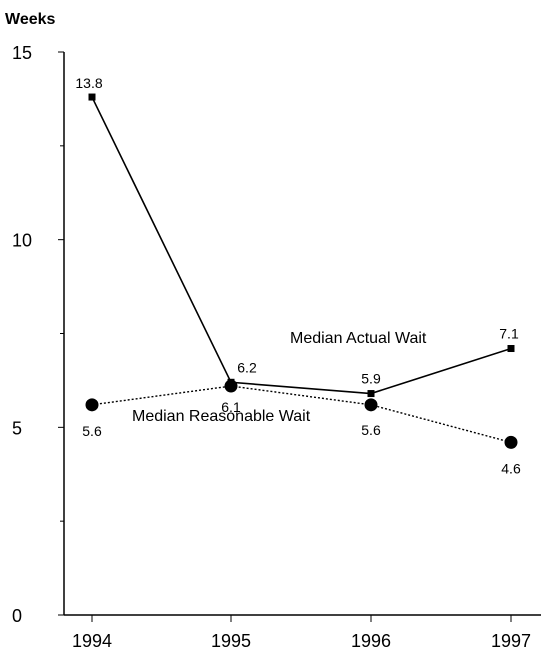 The width and height of the screenshot is (541, 662). I want to click on data-label-actual-1994: 13.8, so click(88, 83).